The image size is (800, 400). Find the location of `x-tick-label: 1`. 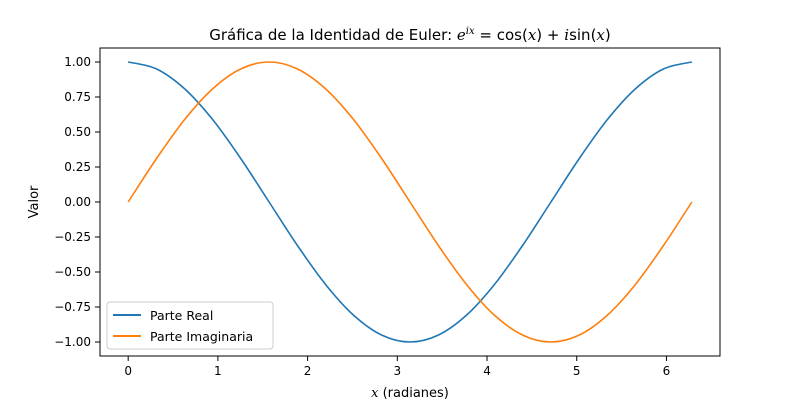

x-tick-label: 1 is located at coordinates (218, 371).